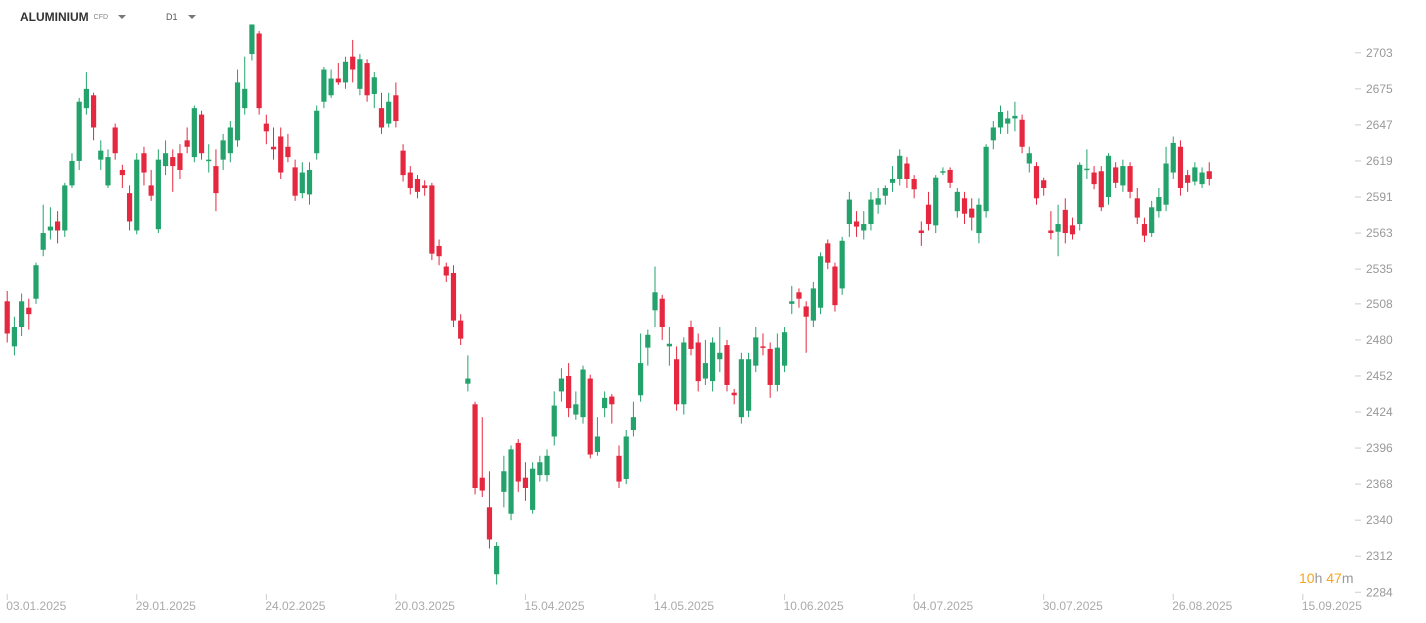  What do you see at coordinates (1379, 125) in the screenshot?
I see `y-tick-label: 2647` at bounding box center [1379, 125].